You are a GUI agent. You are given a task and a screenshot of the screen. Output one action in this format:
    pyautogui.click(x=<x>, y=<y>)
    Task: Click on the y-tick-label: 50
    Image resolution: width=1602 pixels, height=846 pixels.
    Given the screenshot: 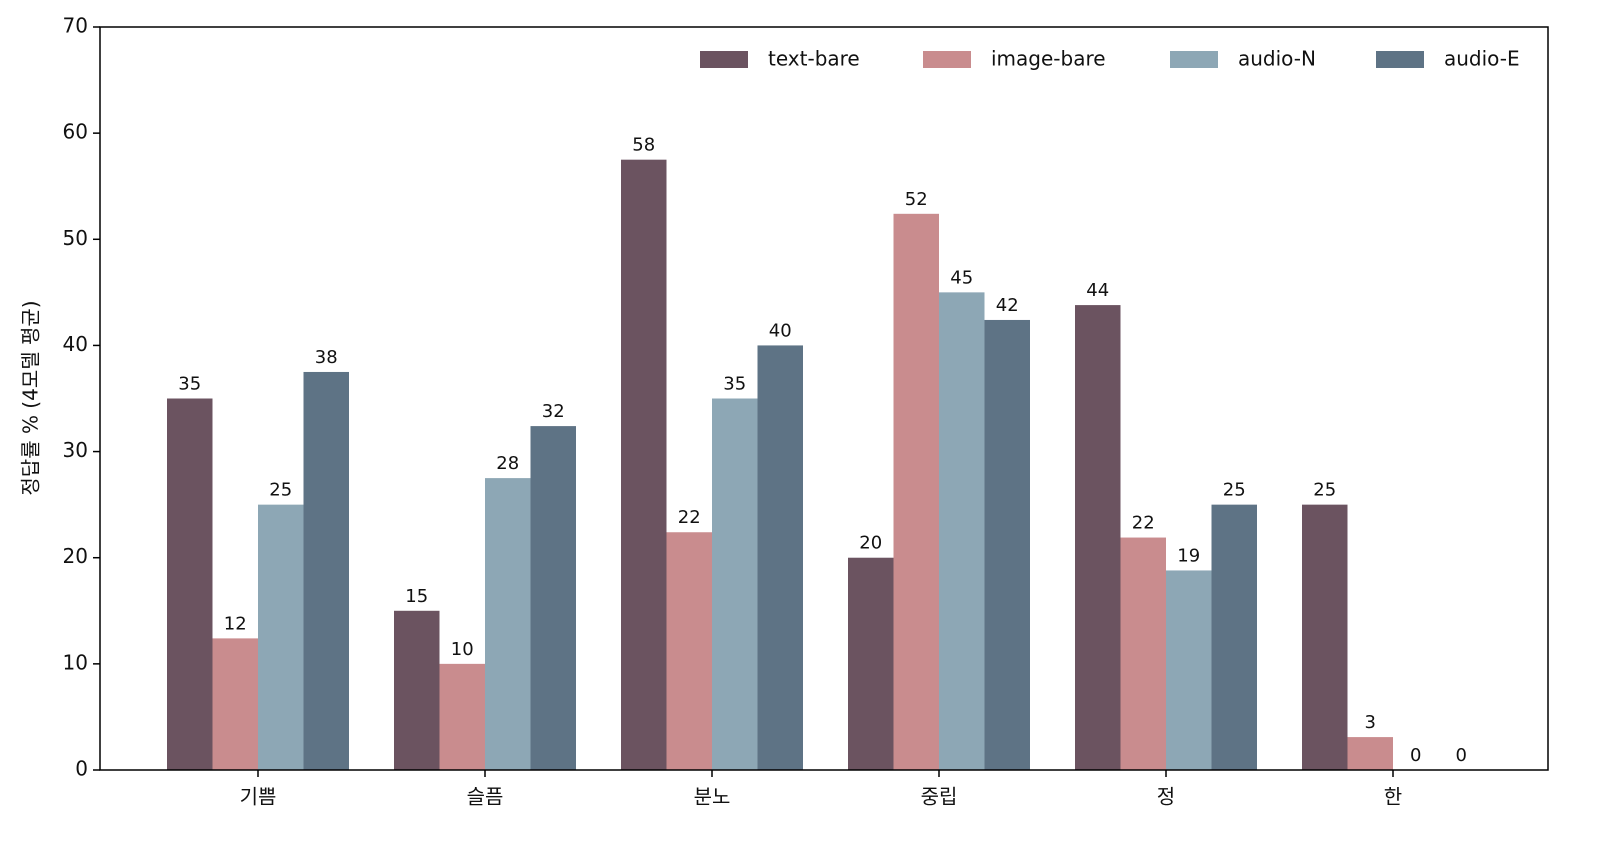 What is the action you would take?
    pyautogui.click(x=75, y=238)
    